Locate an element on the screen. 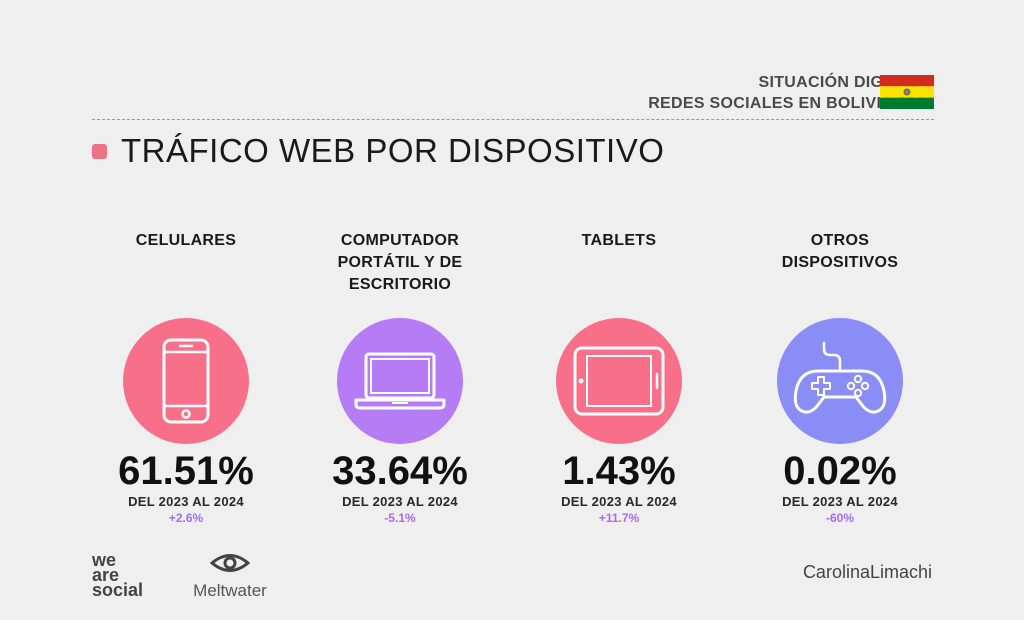 This screenshot has height=620, width=1024. device-label-line: PORTÁTIL Y DE is located at coordinates (400, 262).